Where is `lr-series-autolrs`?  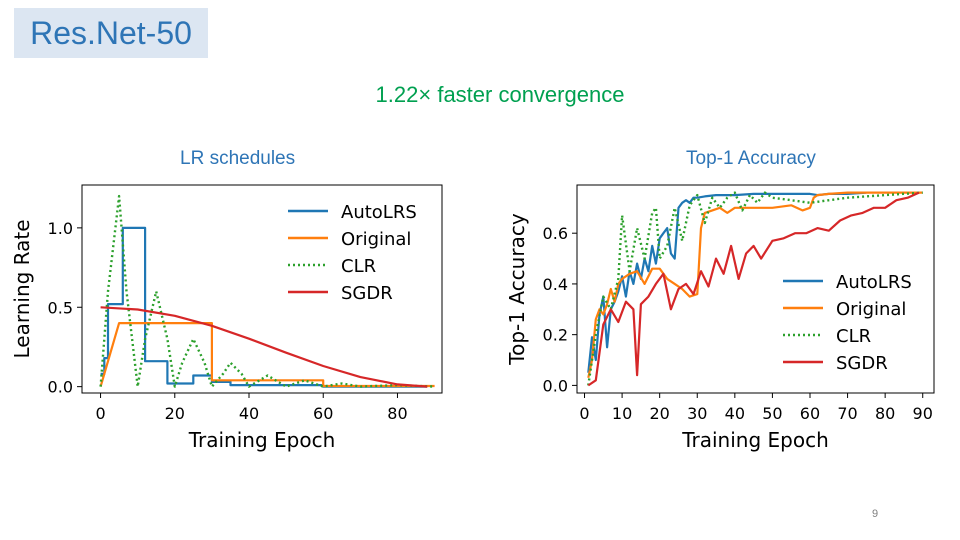 lr-series-autolrs is located at coordinates (264, 307).